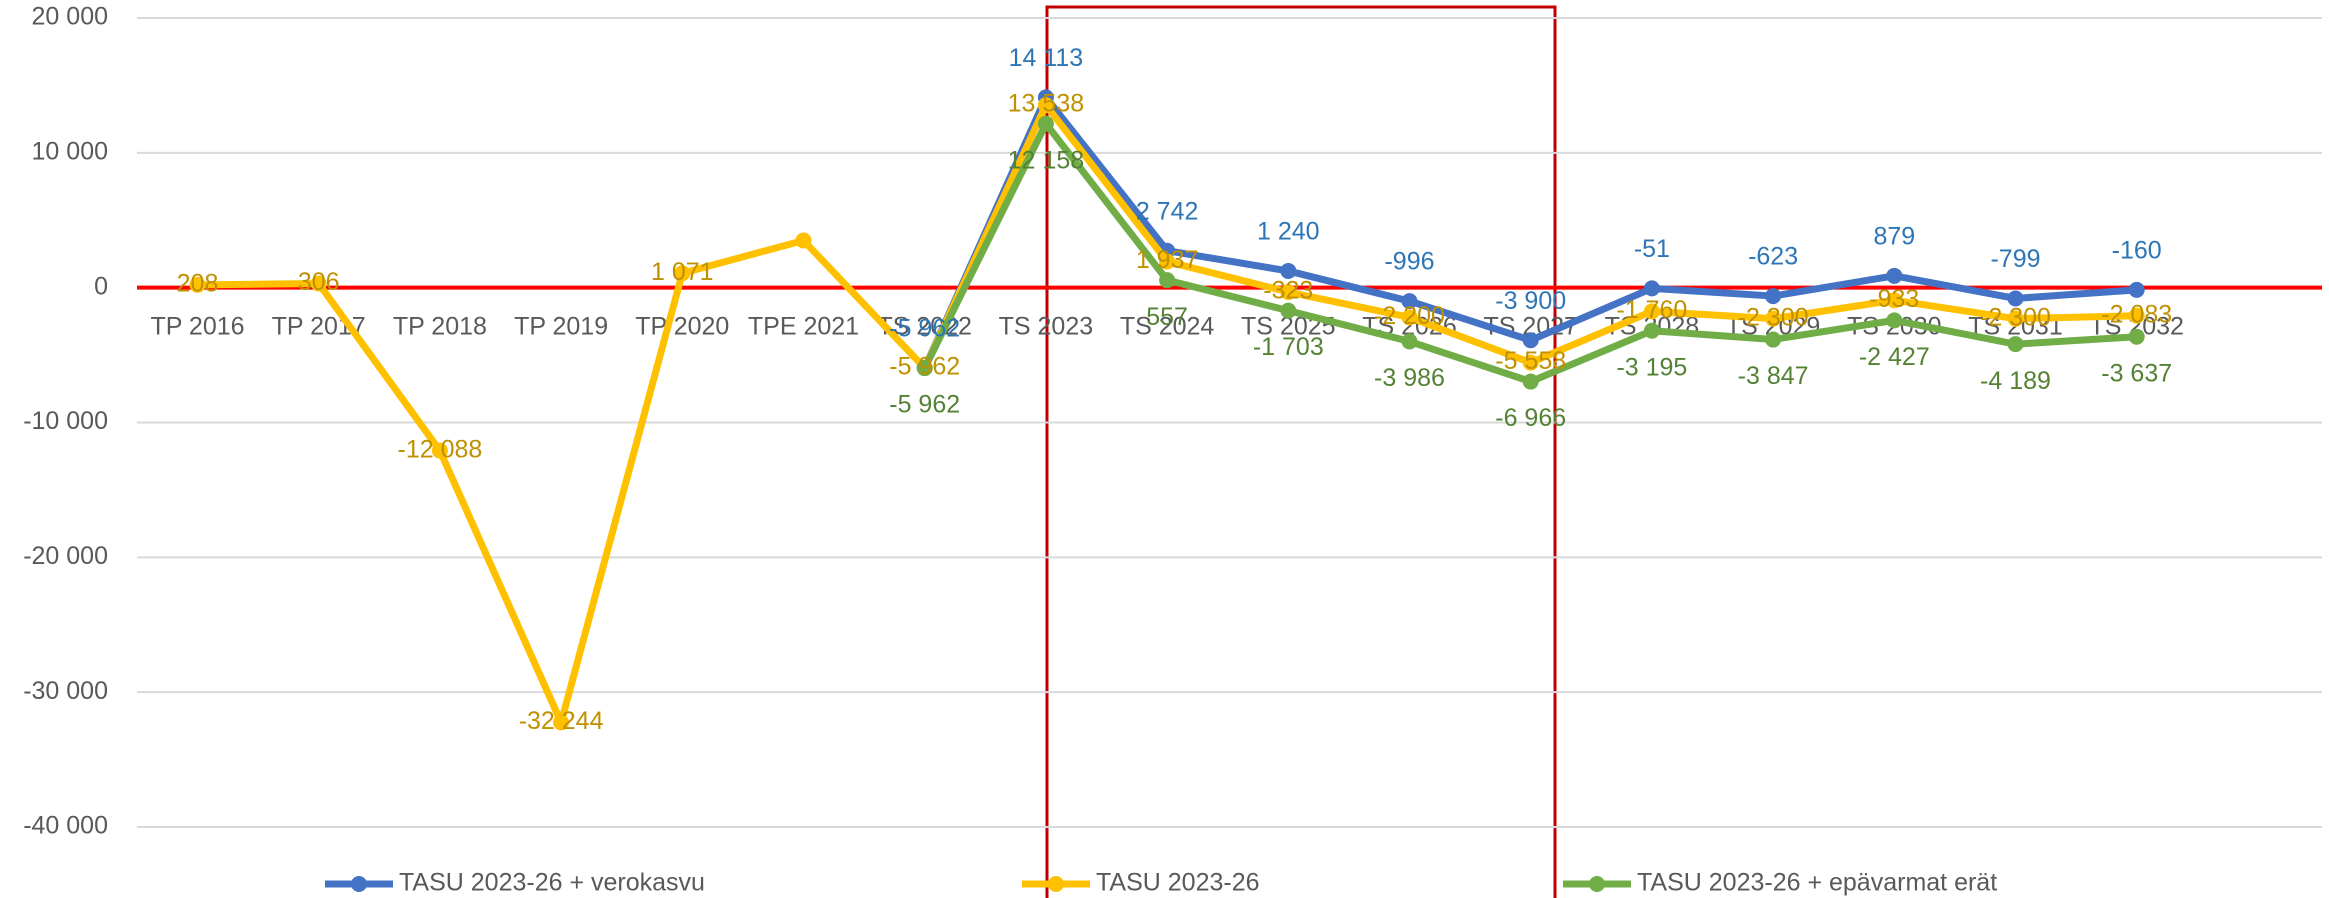  Describe the element at coordinates (1046, 160) in the screenshot. I see `data-label: 12 158` at that location.